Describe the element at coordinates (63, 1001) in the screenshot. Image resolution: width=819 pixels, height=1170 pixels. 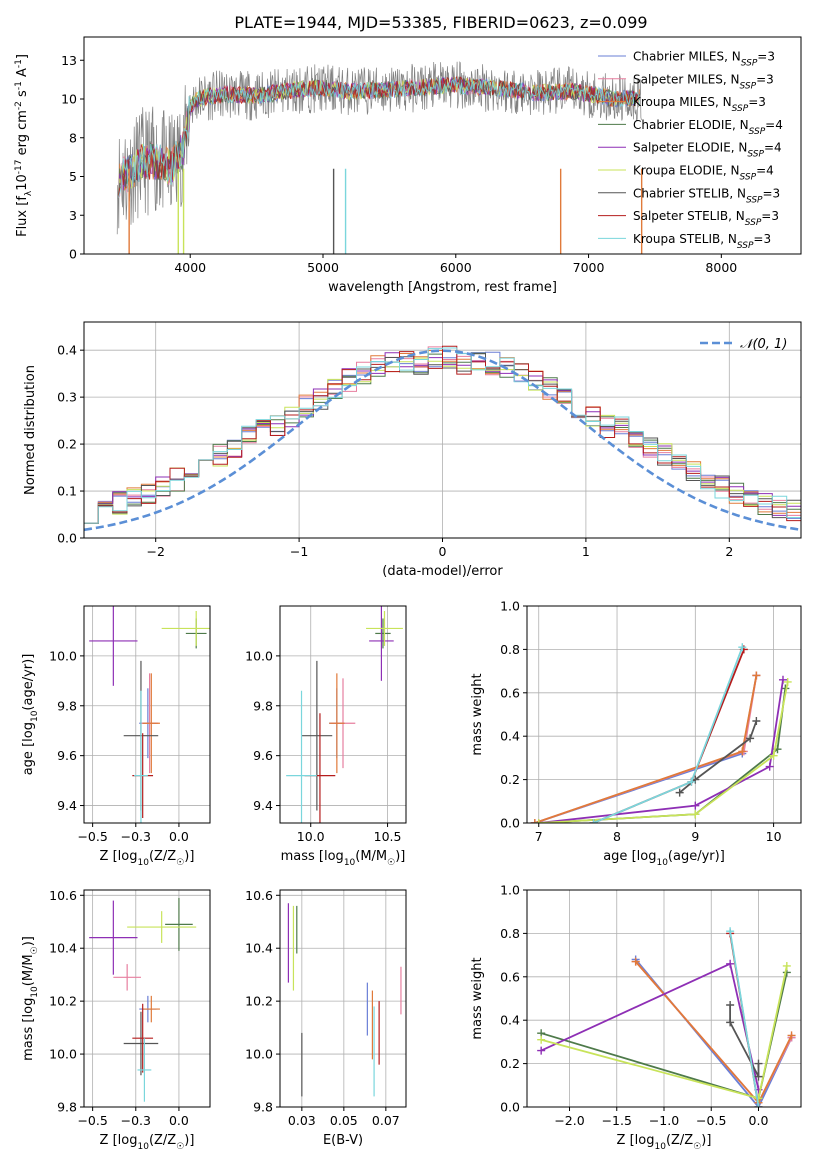
I see `y-tick-label: 10.2` at that location.